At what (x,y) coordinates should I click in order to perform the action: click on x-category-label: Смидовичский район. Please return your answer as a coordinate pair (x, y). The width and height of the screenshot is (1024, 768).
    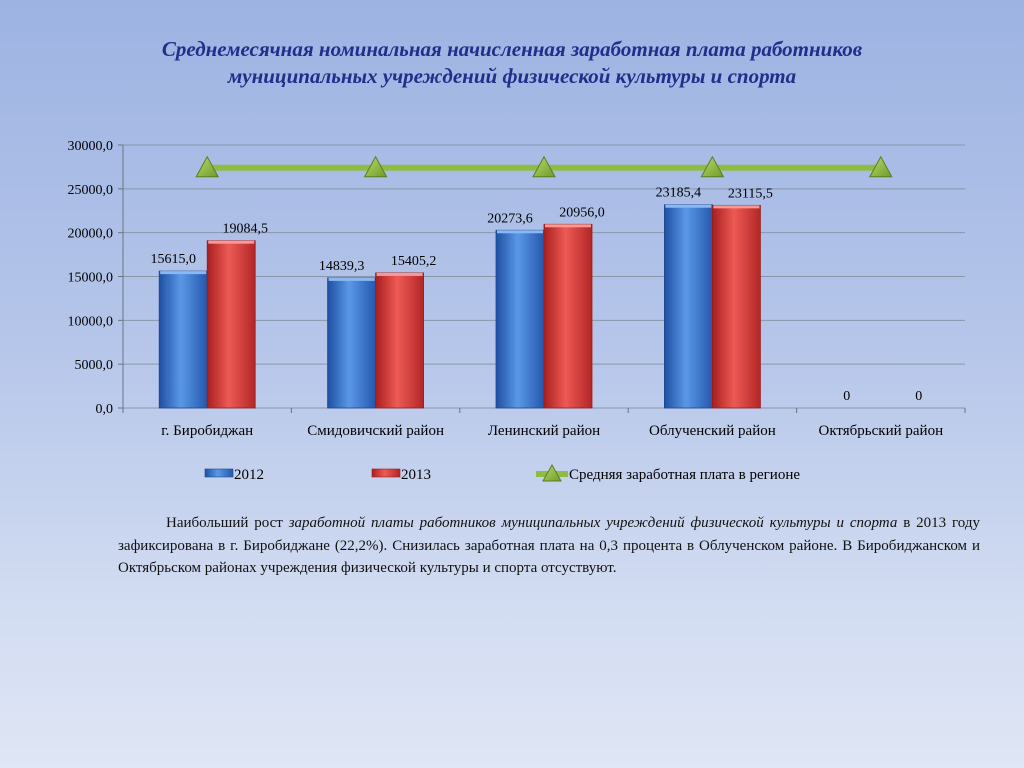
    Looking at the image, I should click on (375, 431).